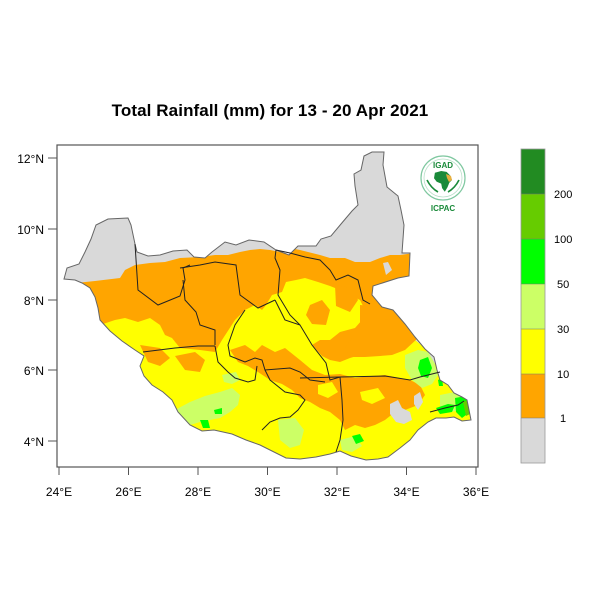  Describe the element at coordinates (563, 330) in the screenshot. I see `colorbar-label: 30` at that location.